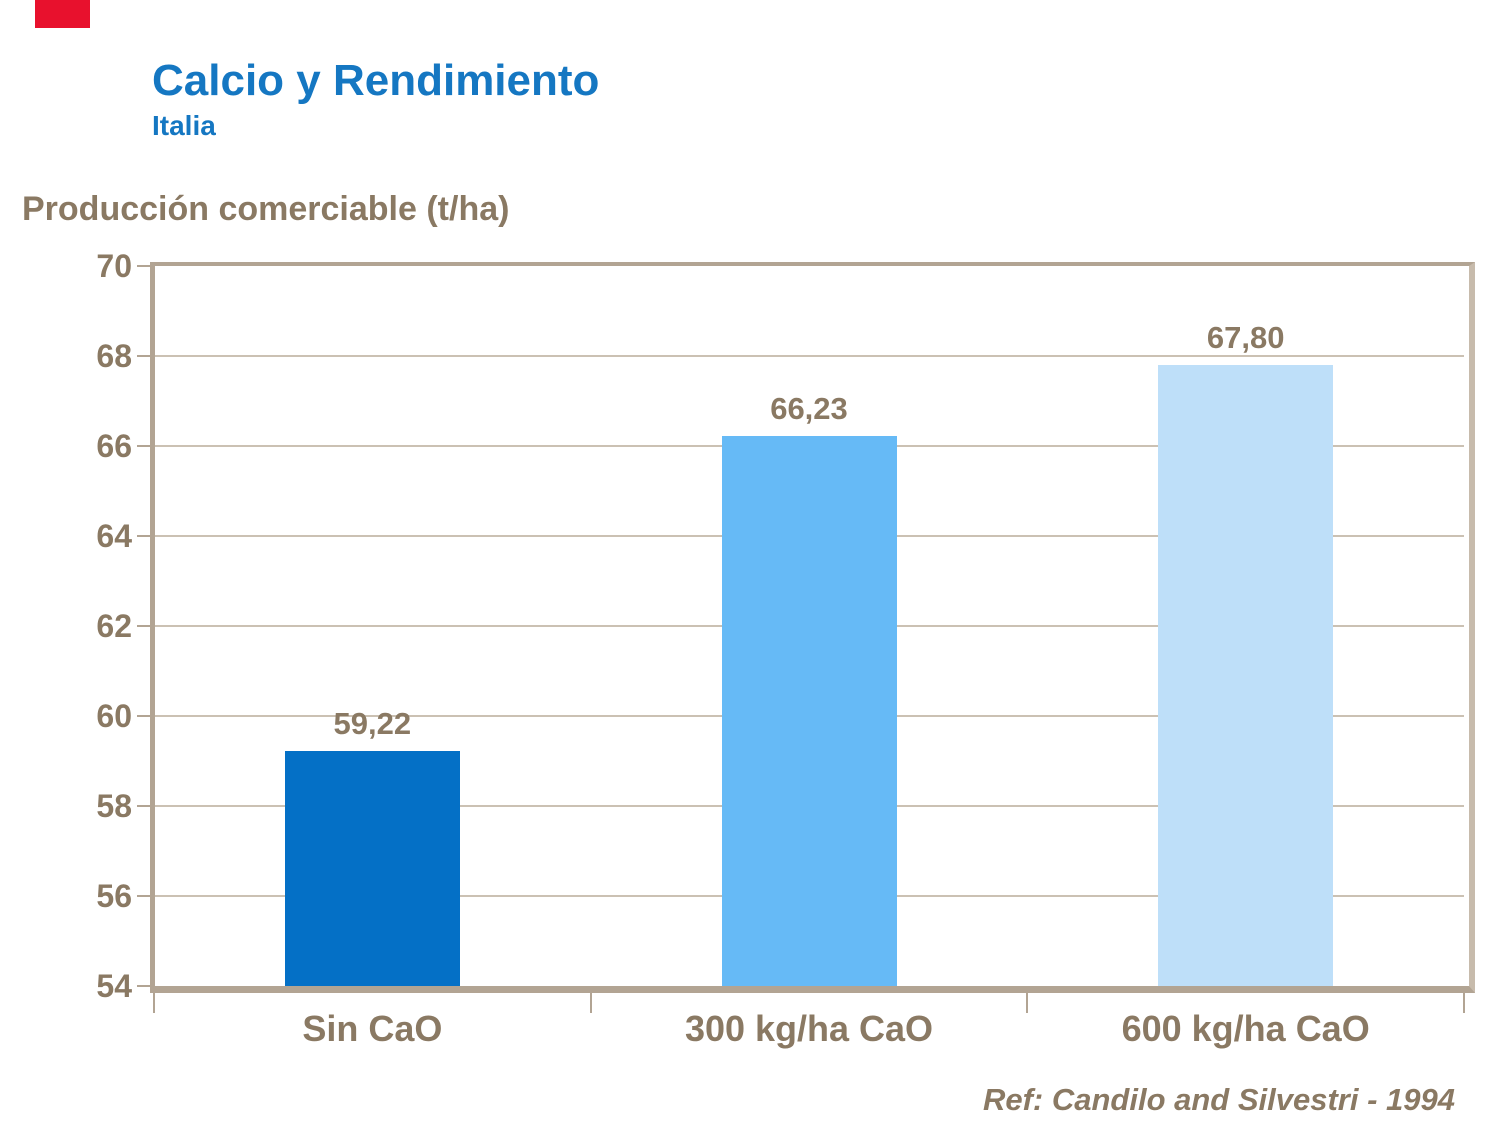 The height and width of the screenshot is (1125, 1500). What do you see at coordinates (372, 868) in the screenshot?
I see `bar-sin-cao` at bounding box center [372, 868].